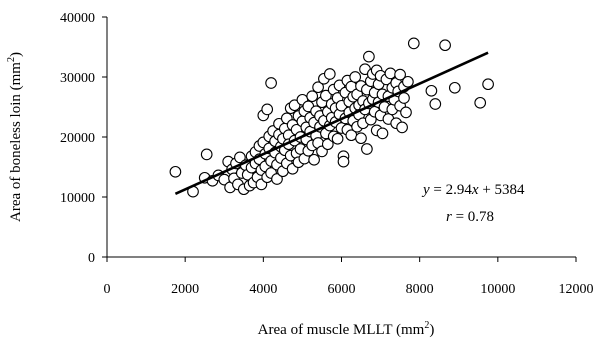 This screenshot has width=611, height=340. What do you see at coordinates (341, 330) in the screenshot?
I see `x-axis-title-text: Area of muscle MLLT (mm` at bounding box center [341, 330].